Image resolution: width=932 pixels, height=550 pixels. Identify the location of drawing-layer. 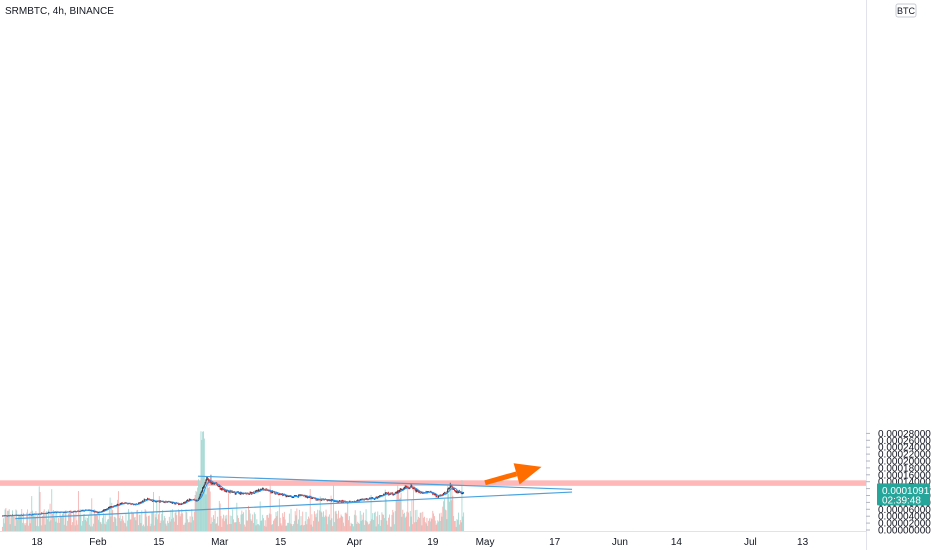
(294, 491).